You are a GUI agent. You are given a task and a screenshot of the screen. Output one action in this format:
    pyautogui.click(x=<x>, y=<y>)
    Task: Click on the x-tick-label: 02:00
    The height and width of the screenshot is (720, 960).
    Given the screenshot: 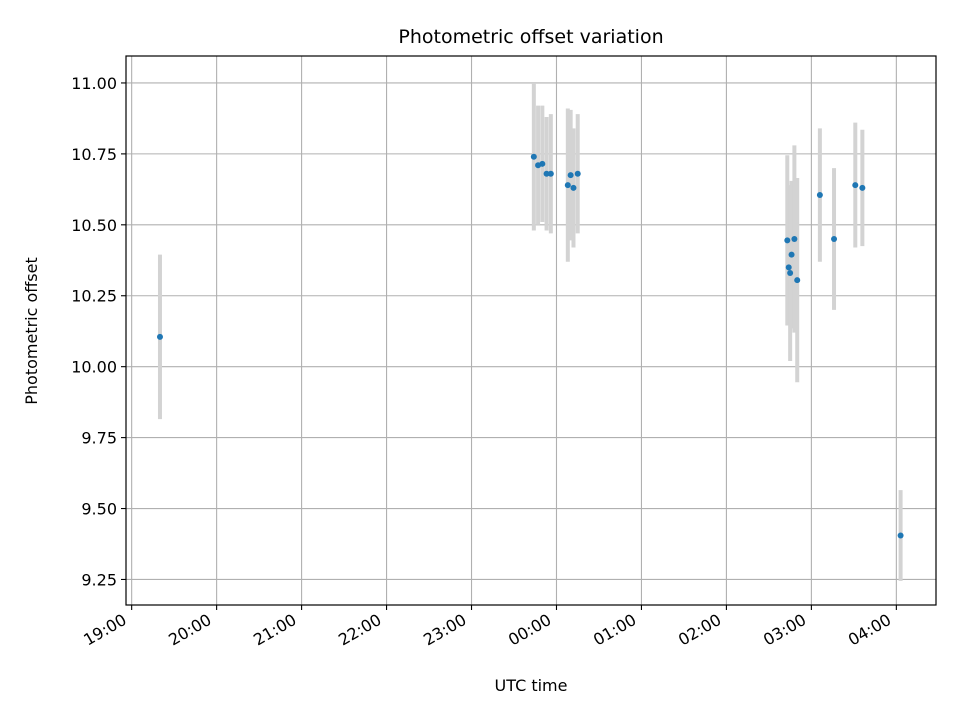 What is the action you would take?
    pyautogui.click(x=699, y=630)
    